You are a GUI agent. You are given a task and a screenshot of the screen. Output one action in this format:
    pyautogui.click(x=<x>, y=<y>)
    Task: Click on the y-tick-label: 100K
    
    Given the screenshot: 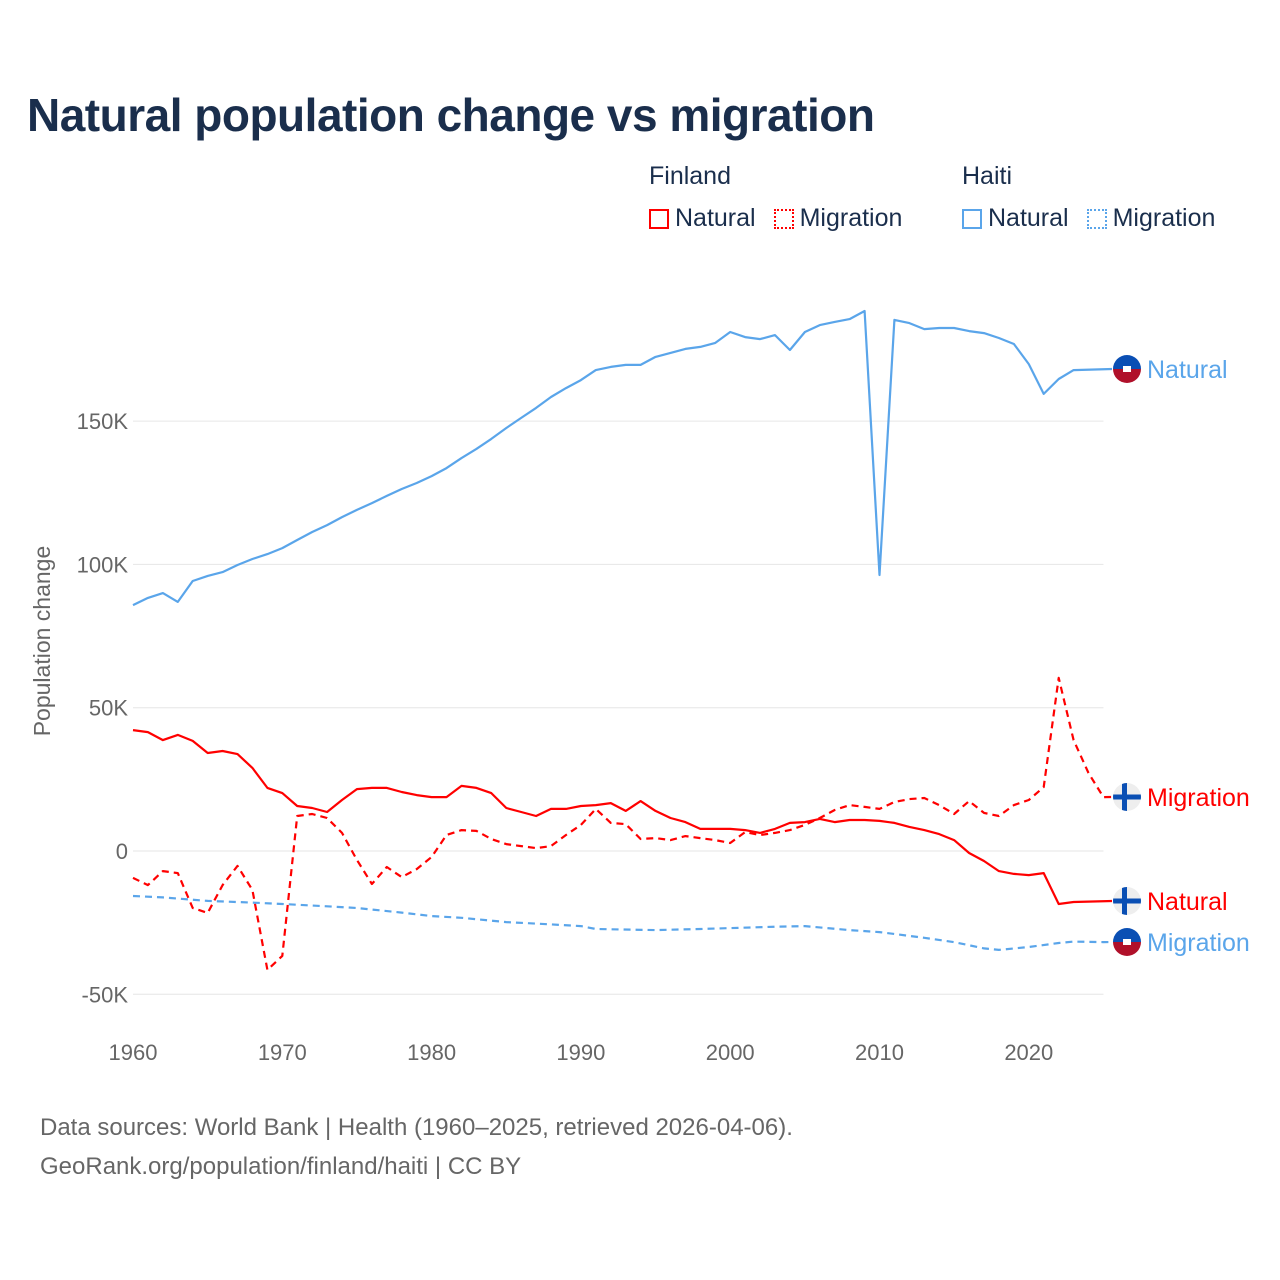 What is the action you would take?
    pyautogui.click(x=103, y=564)
    